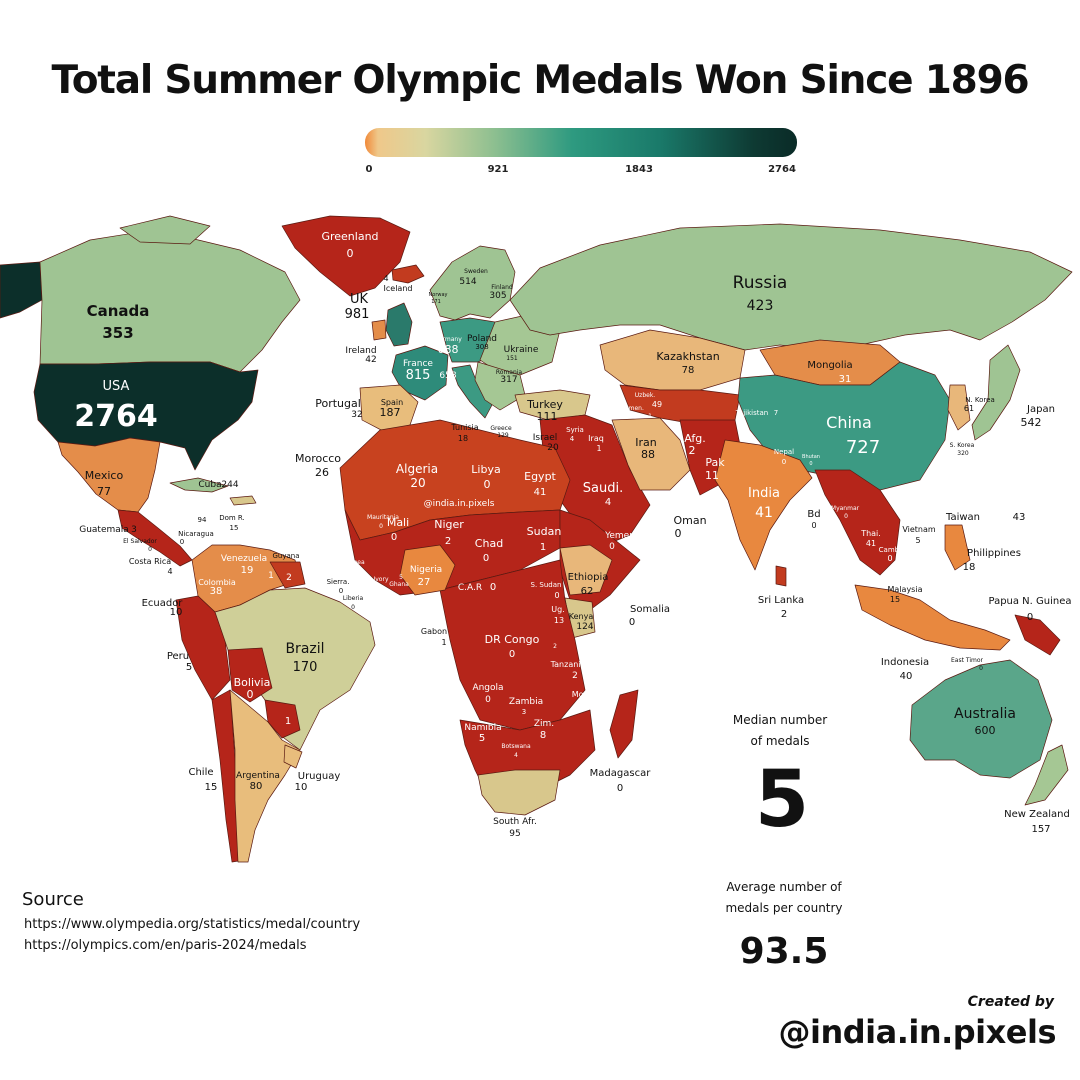  Describe the element at coordinates (338, 403) in the screenshot. I see `label-portugal-name: Portugal` at that location.